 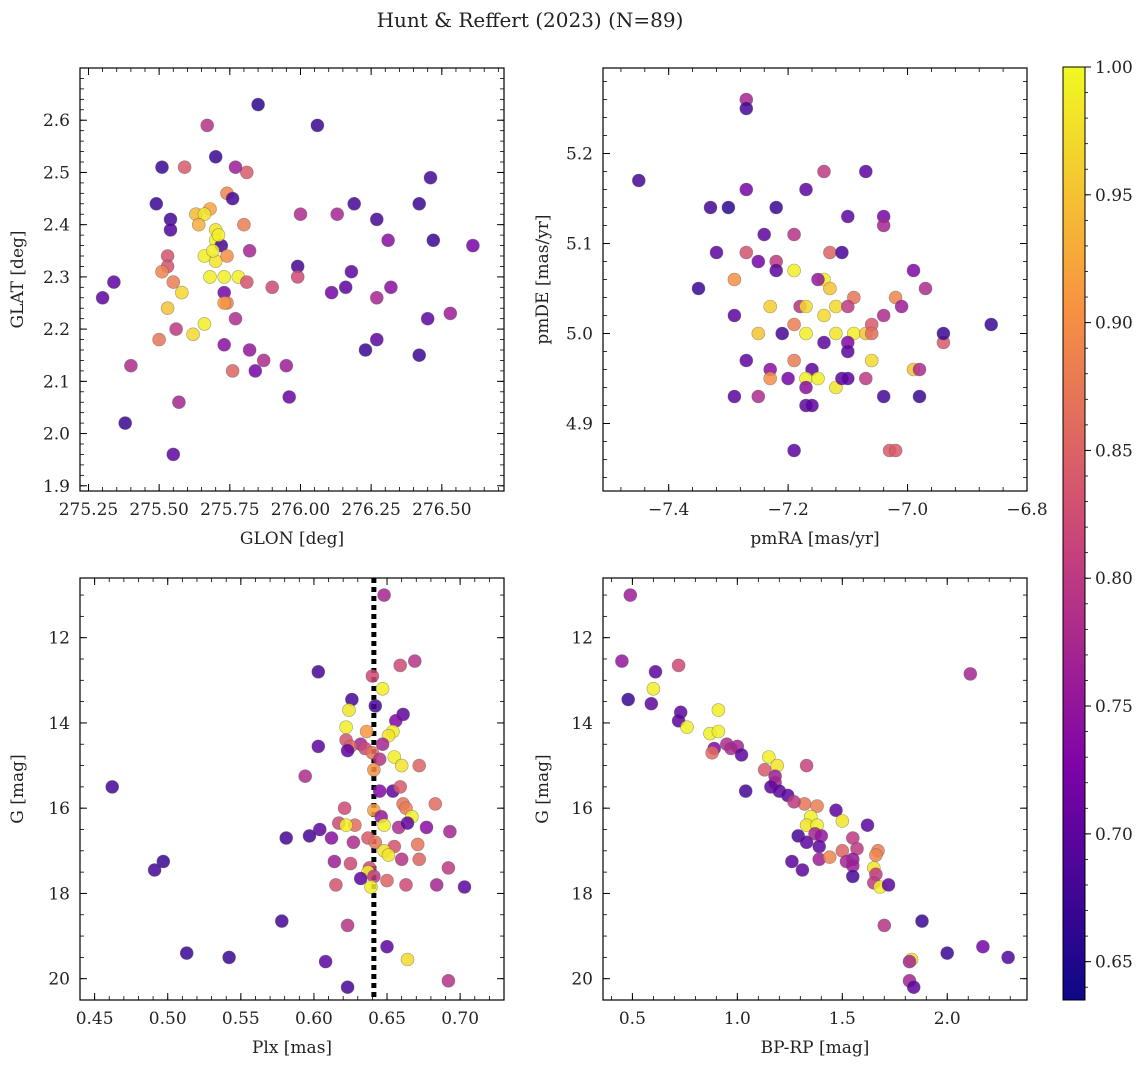 What do you see at coordinates (1026, 510) in the screenshot?
I see `x-tick-label: −6.8` at bounding box center [1026, 510].